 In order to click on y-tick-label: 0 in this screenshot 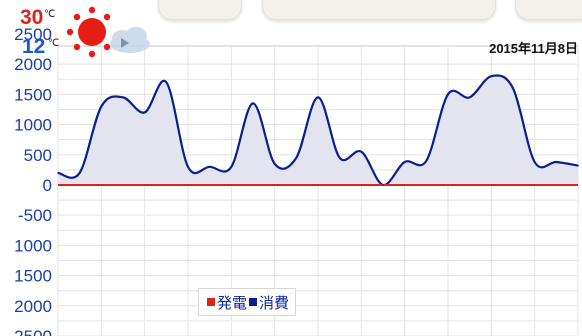, I will do `click(47, 185)`.